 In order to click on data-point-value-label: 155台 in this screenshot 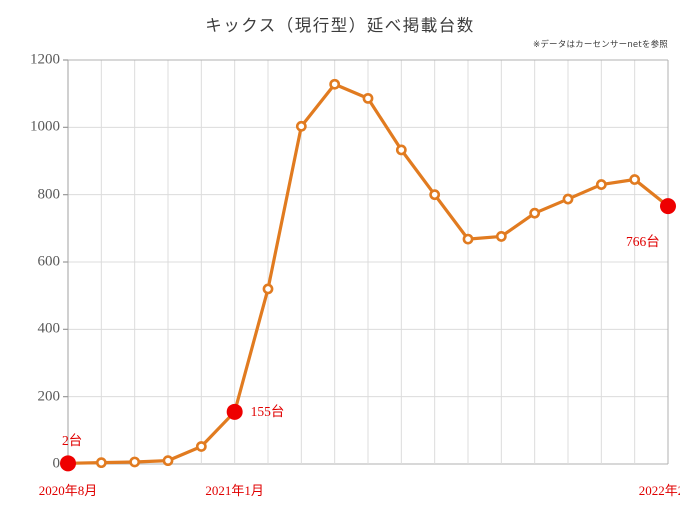, I will do `click(267, 411)`.